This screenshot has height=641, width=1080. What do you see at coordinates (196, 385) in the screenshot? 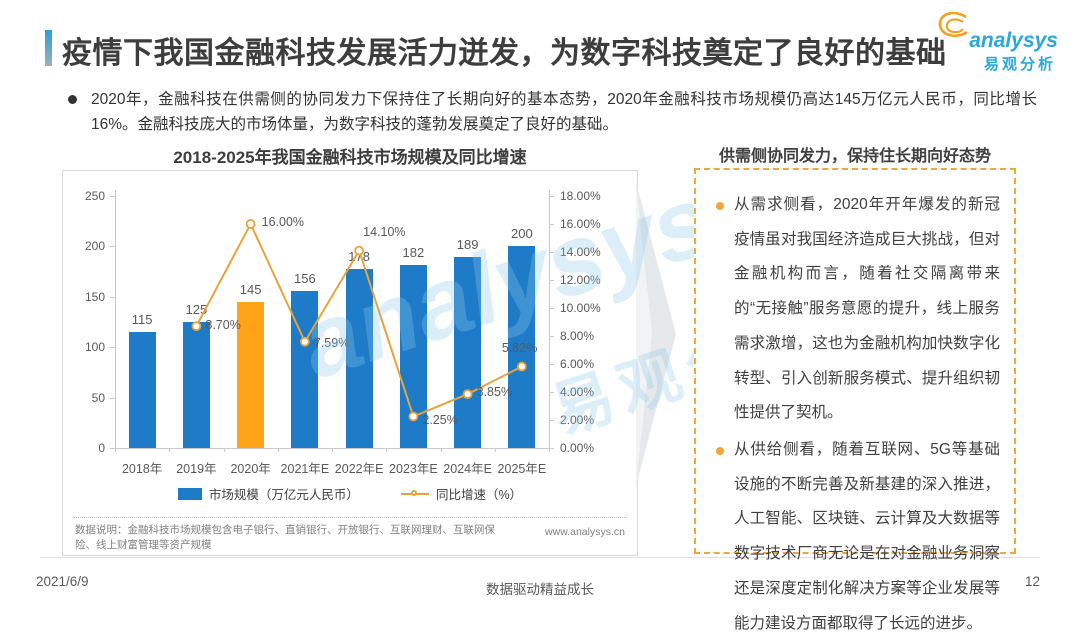
I see `bar-2019年` at bounding box center [196, 385].